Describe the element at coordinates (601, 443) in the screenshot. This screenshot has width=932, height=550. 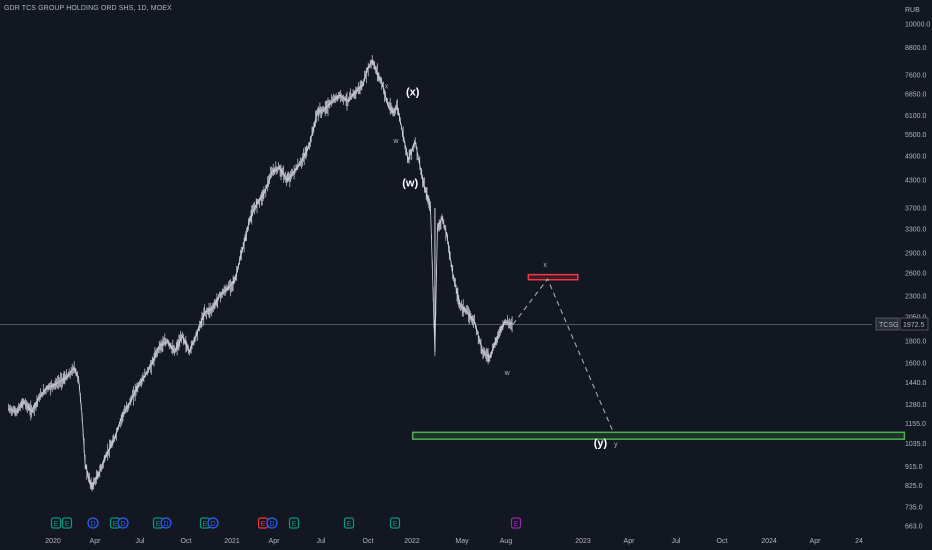
I see `wave-label: (y)` at that location.